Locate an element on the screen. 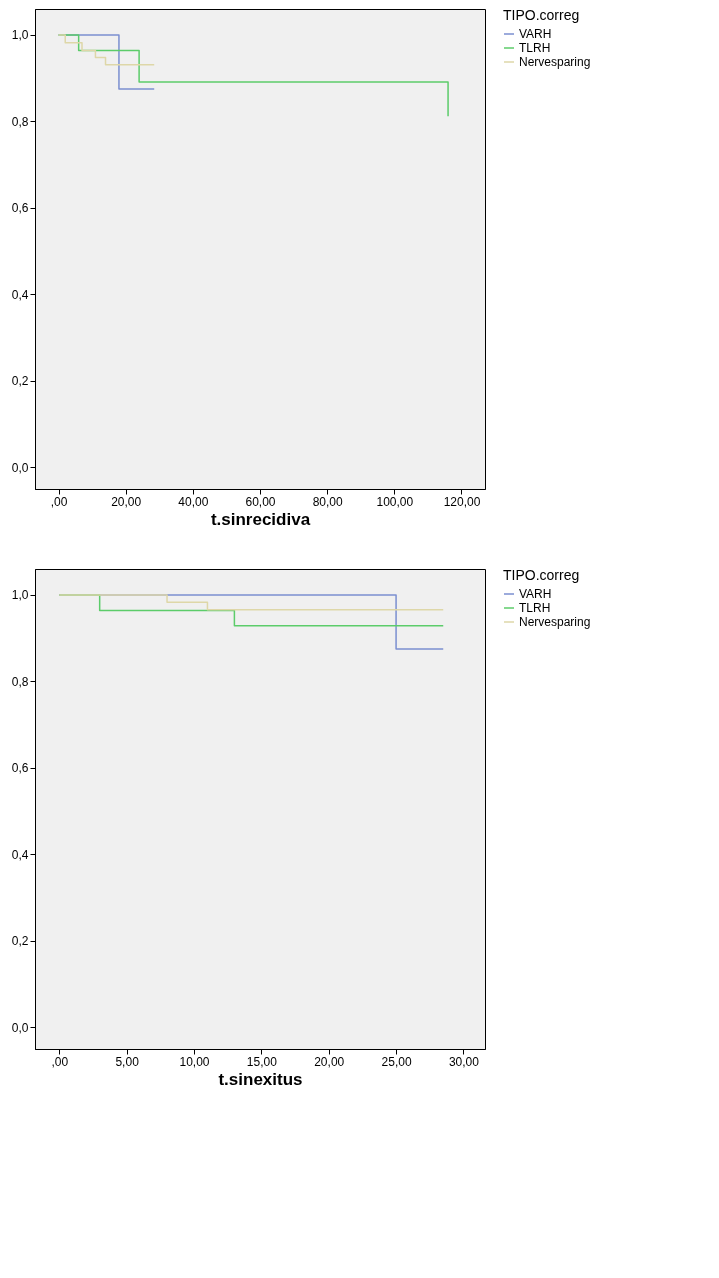 The width and height of the screenshot is (719, 1278). x-axis-title: t.sinexitus is located at coordinates (260, 1079).